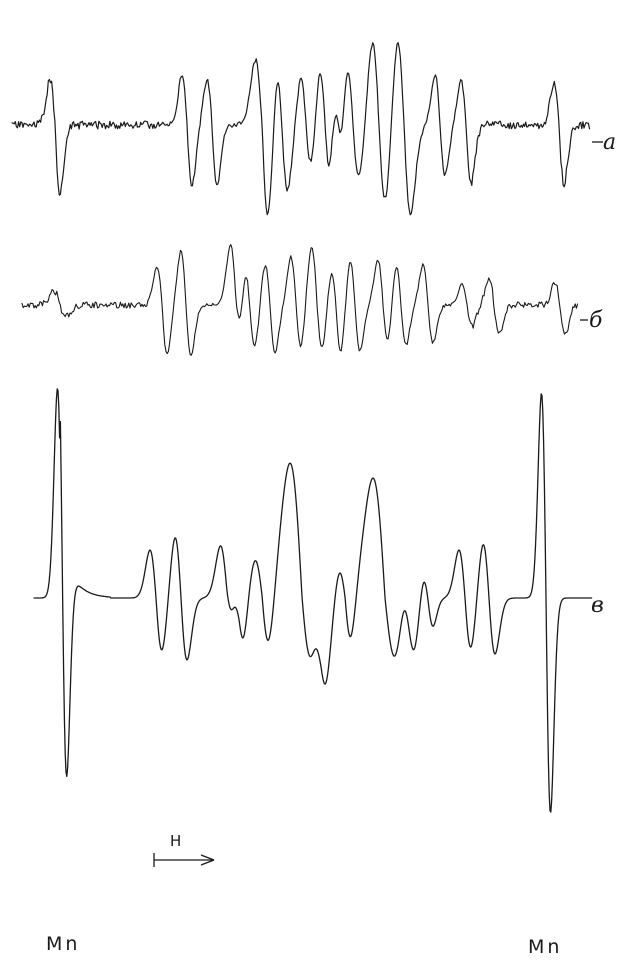 Image resolution: width=619 pixels, height=960 pixels. I want to click on trace-label-a: а, so click(609, 142).